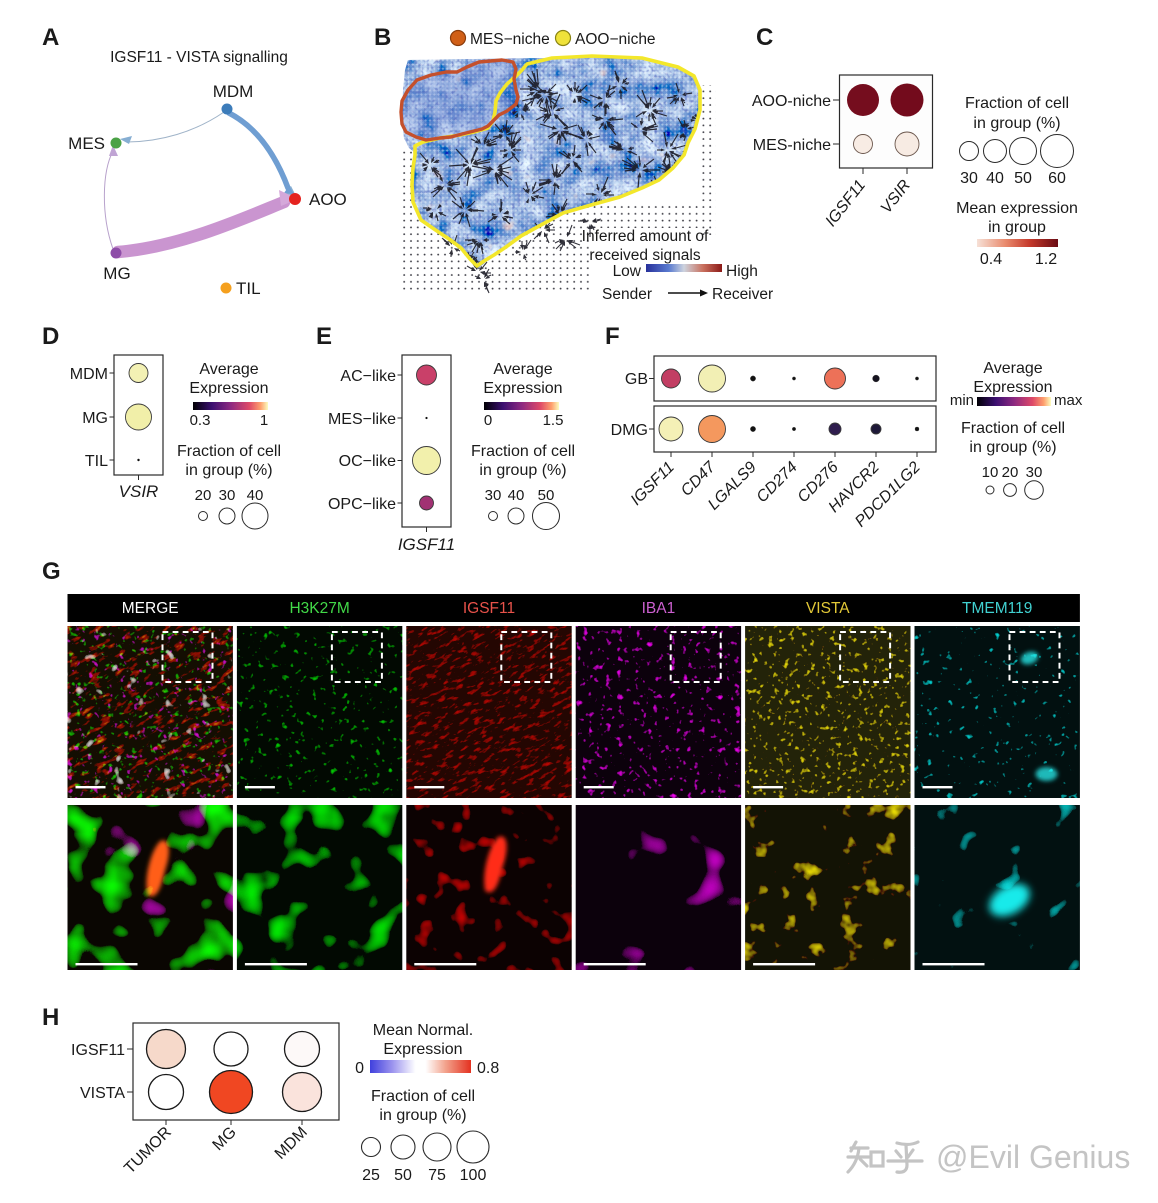 The width and height of the screenshot is (1158, 1203). Describe the element at coordinates (86, 143) in the screenshot. I see `svg-text: MES` at that location.